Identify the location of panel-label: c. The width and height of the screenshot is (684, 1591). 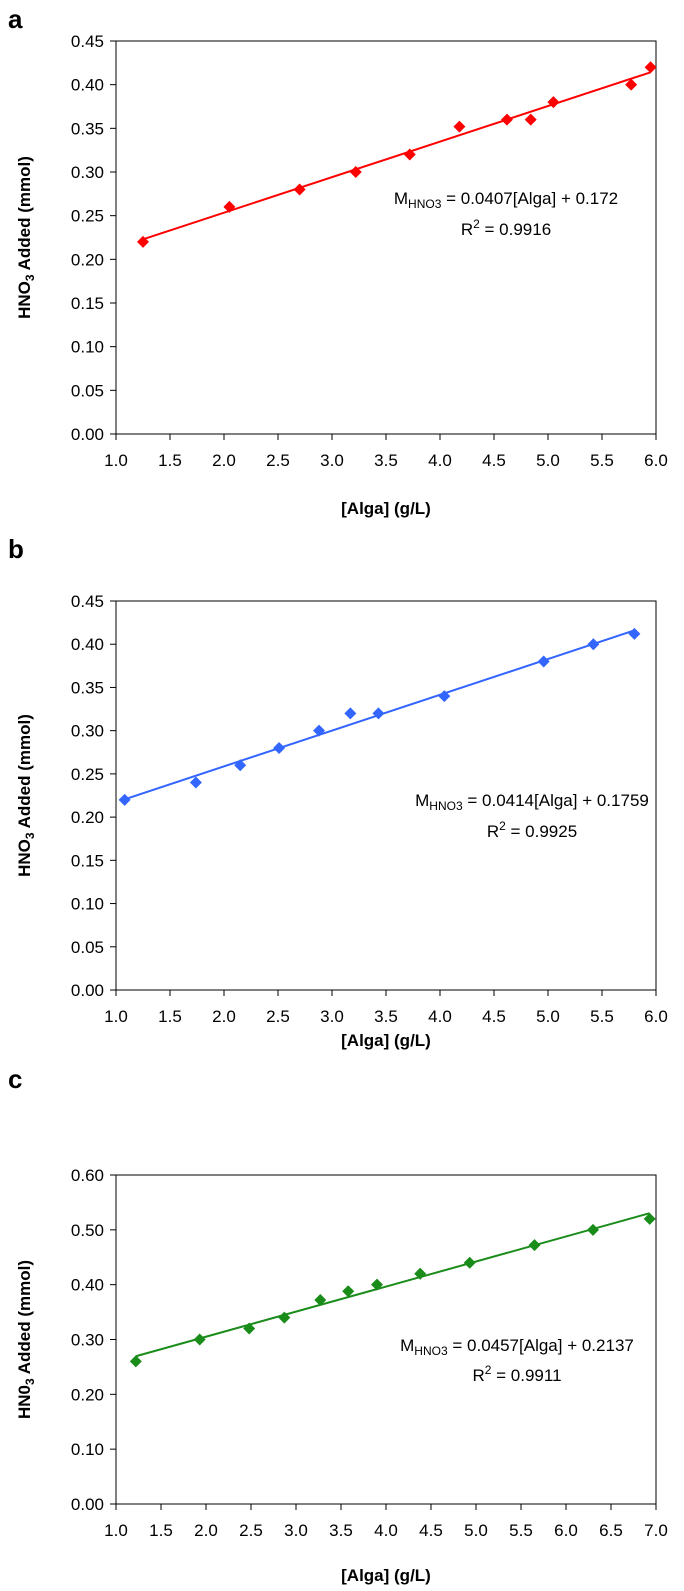
(15, 1079).